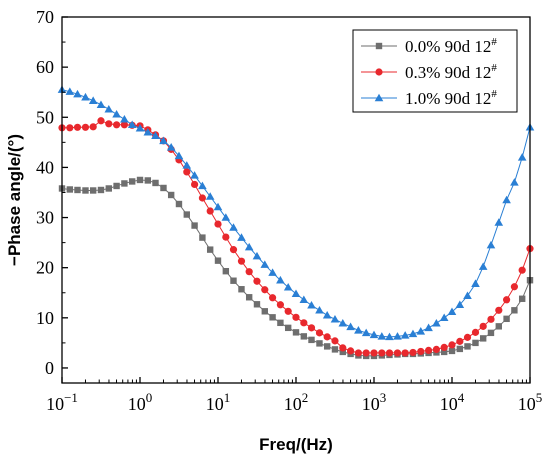 The height and width of the screenshot is (464, 550). I want to click on y-tick-label: 20, so click(45, 268).